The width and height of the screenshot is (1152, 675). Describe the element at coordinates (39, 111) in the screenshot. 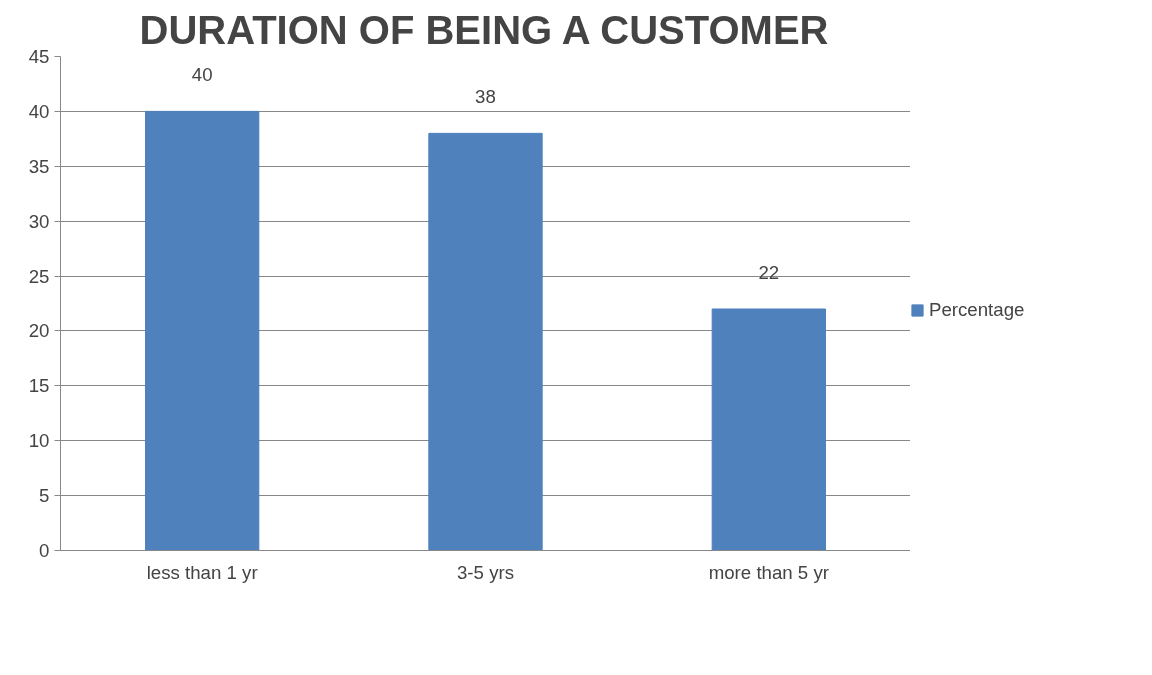

I see `y-tick-label: 40` at that location.